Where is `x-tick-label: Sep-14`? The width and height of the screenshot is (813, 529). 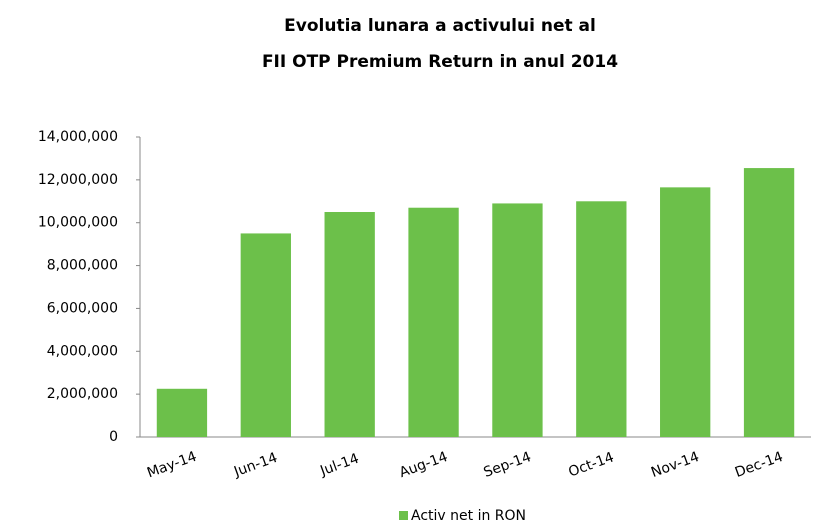
x-tick-label: Sep-14 is located at coordinates (508, 465).